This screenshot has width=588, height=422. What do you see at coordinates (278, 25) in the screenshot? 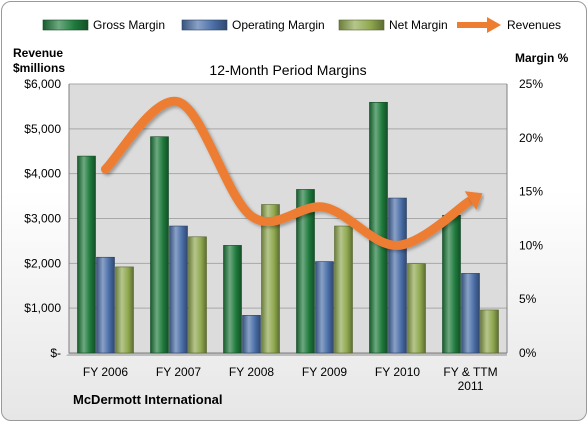
I see `legend-label: Operating Margin` at bounding box center [278, 25].